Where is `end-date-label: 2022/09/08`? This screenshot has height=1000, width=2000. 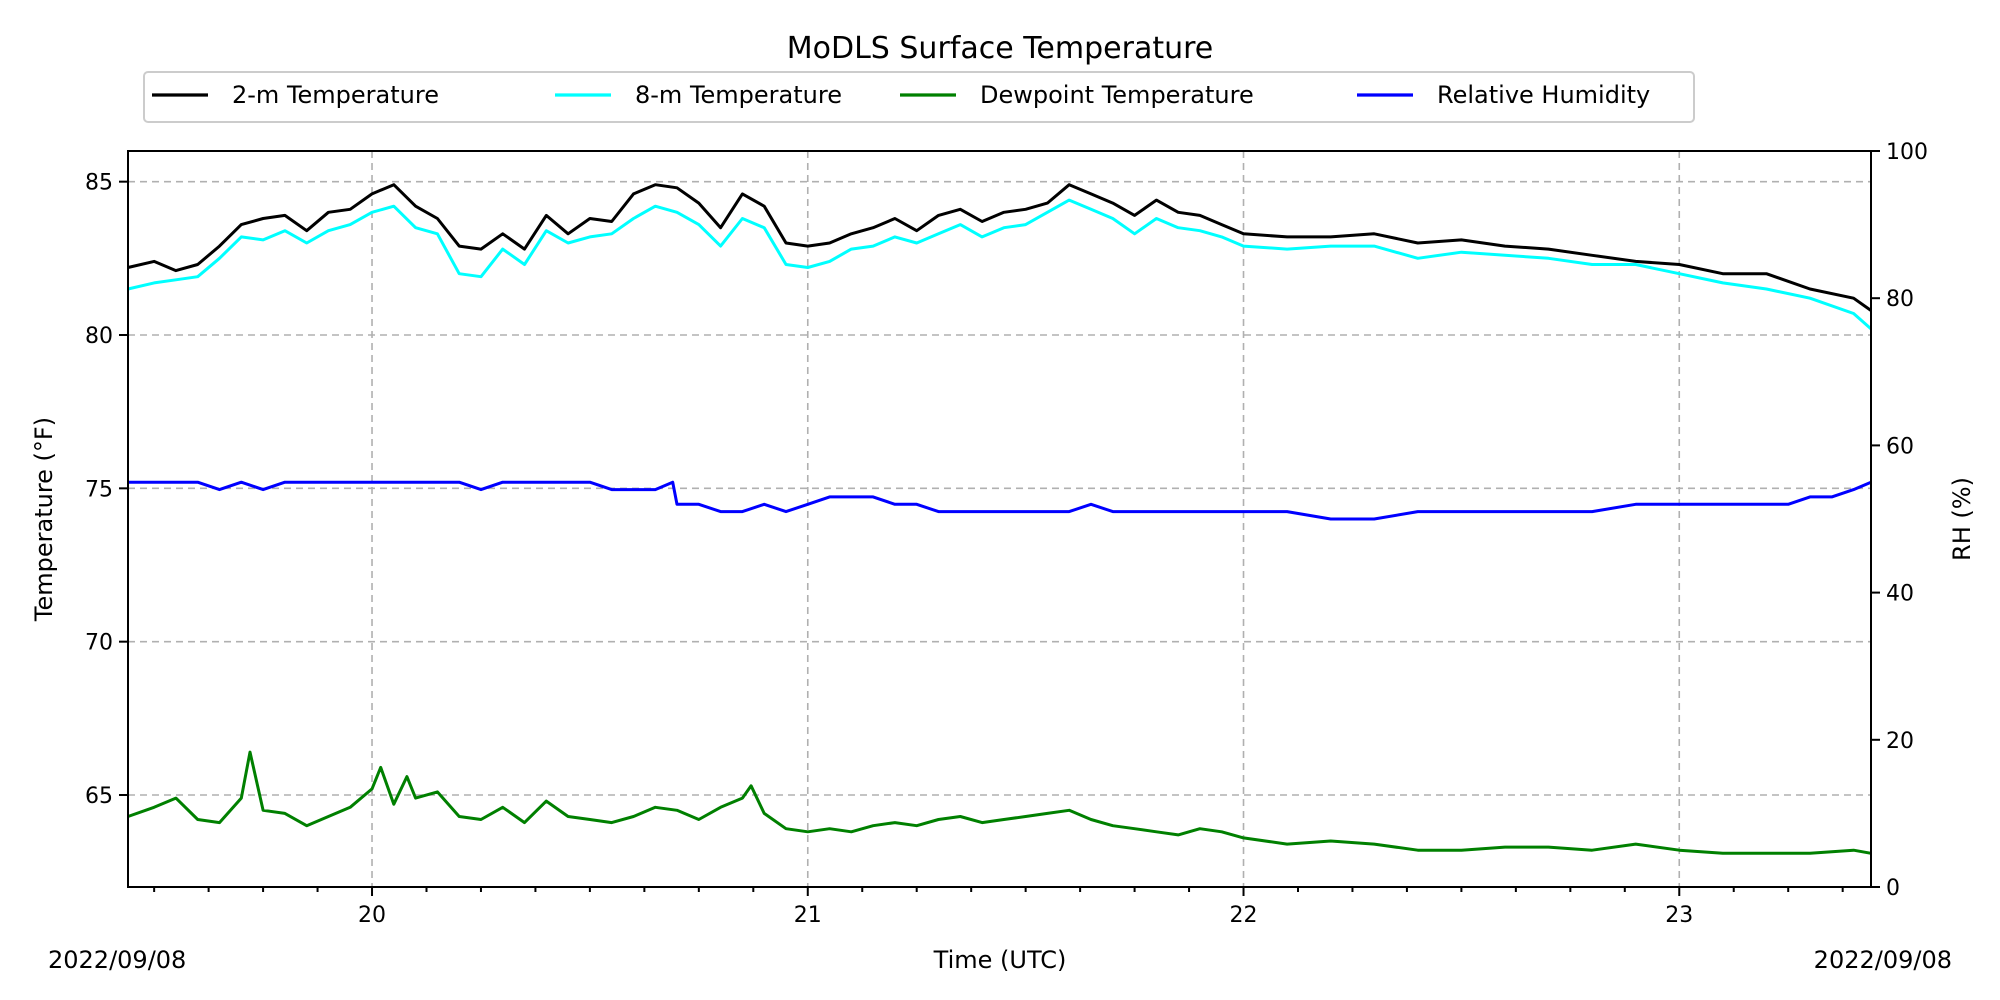 end-date-label: 2022/09/08 is located at coordinates (1883, 960).